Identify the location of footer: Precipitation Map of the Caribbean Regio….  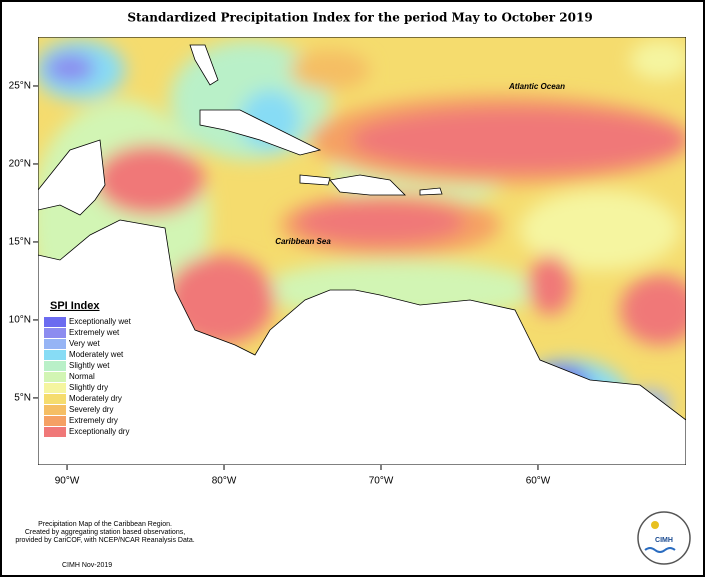
(353, 540).